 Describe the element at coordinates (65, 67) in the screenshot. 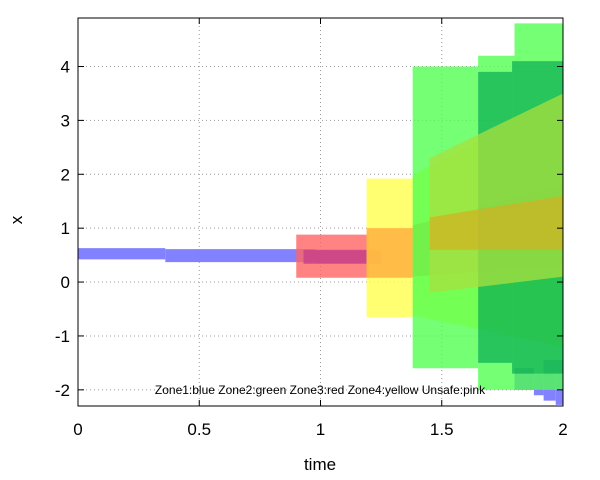

I see `y-tick-label: 4` at that location.